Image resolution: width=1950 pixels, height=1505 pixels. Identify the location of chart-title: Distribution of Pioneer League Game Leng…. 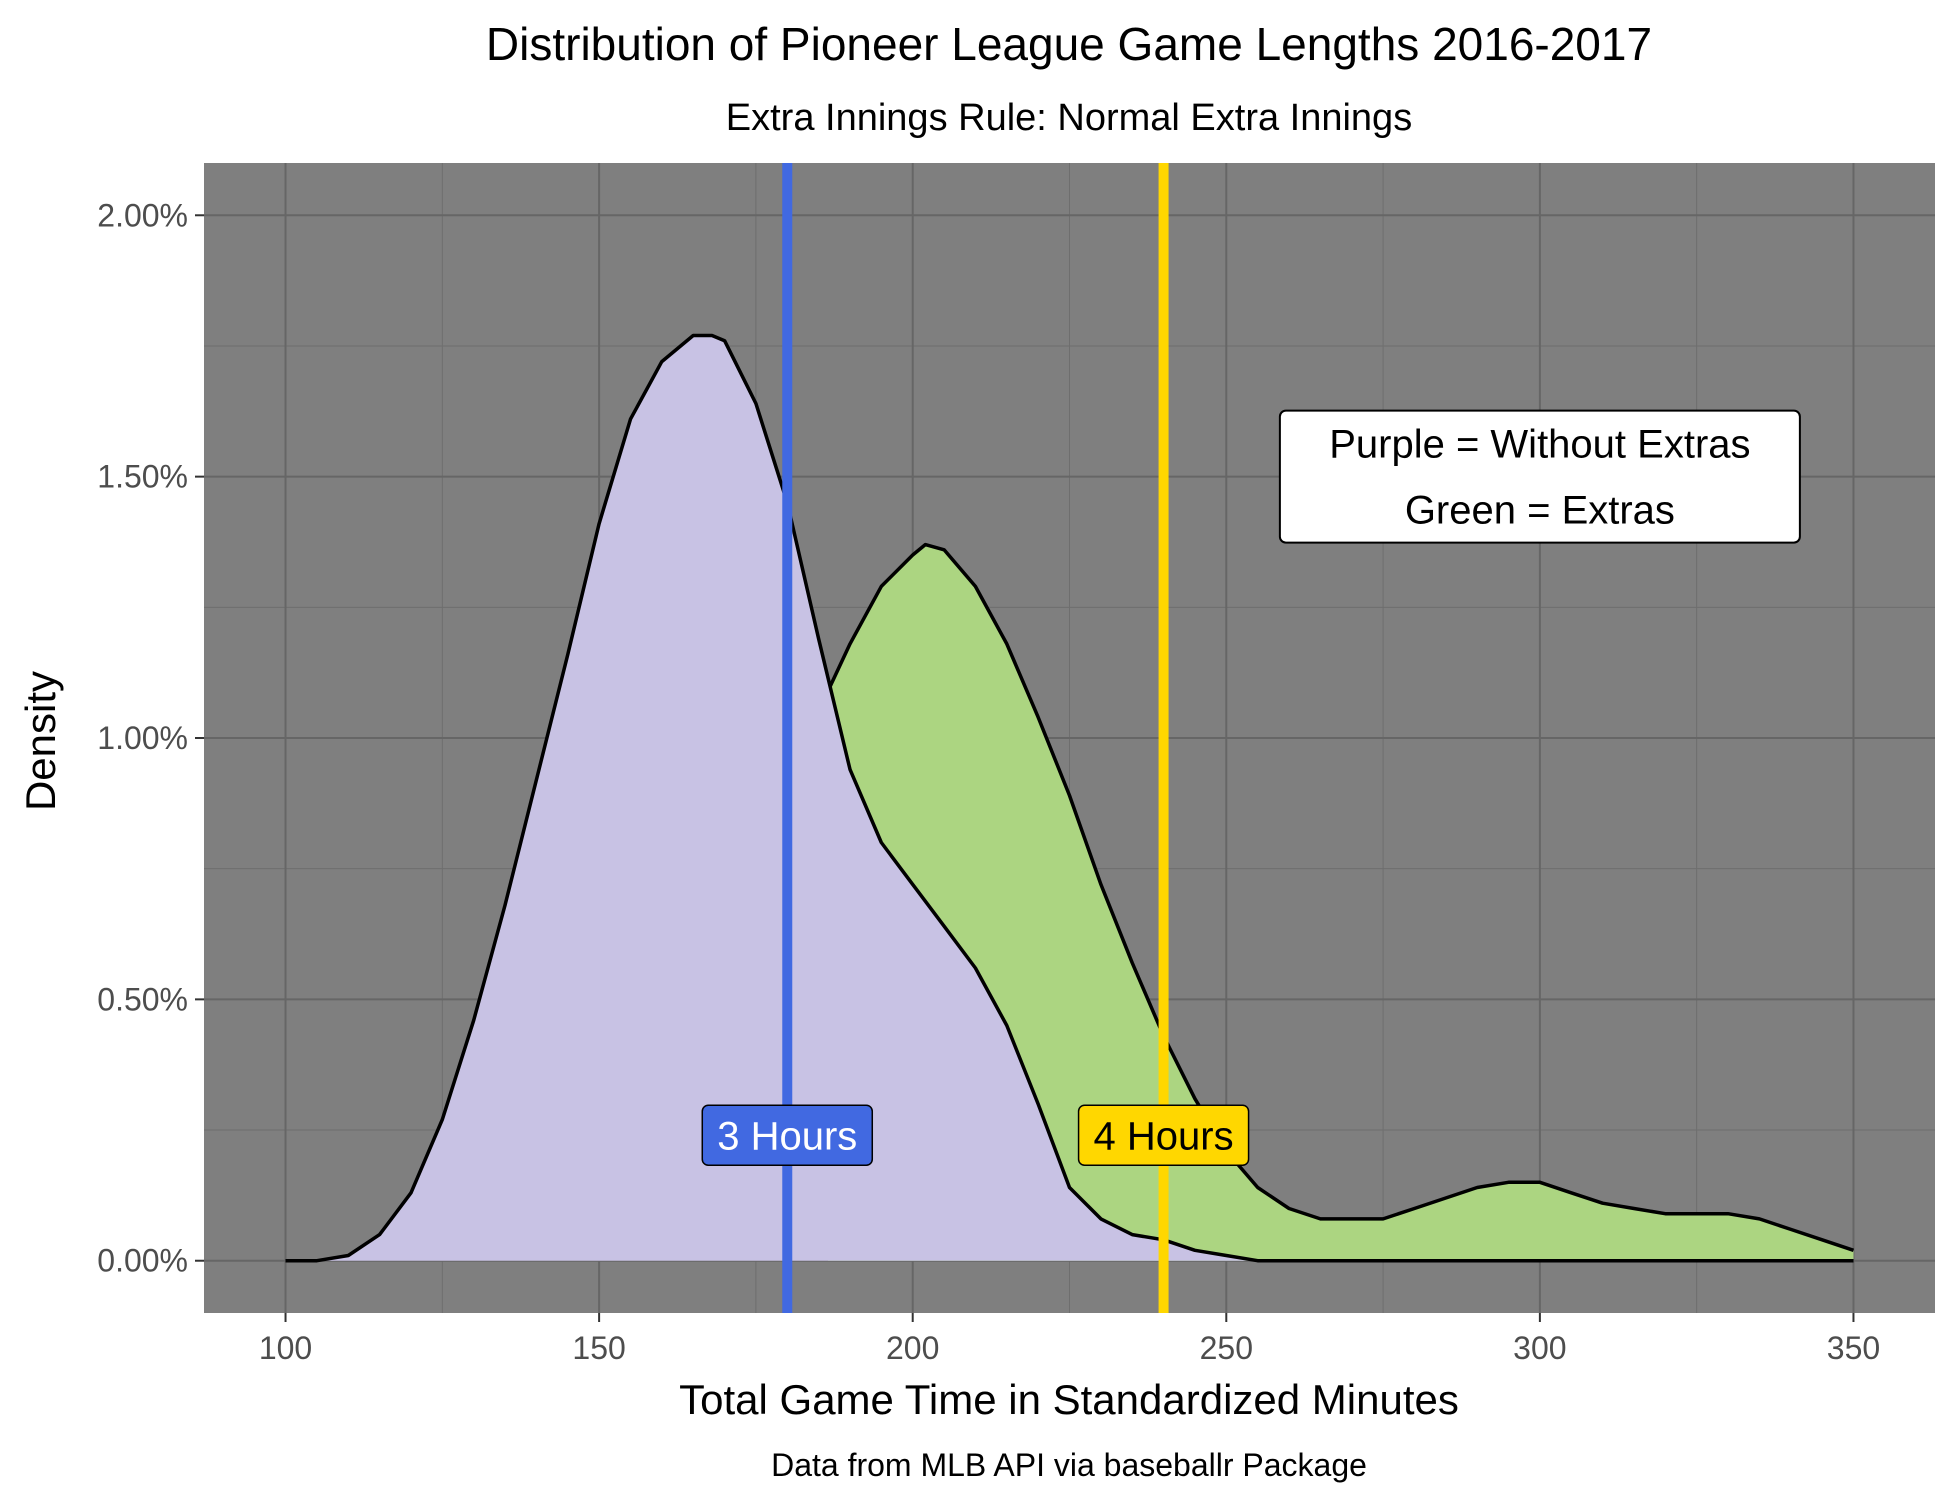
(1069, 44).